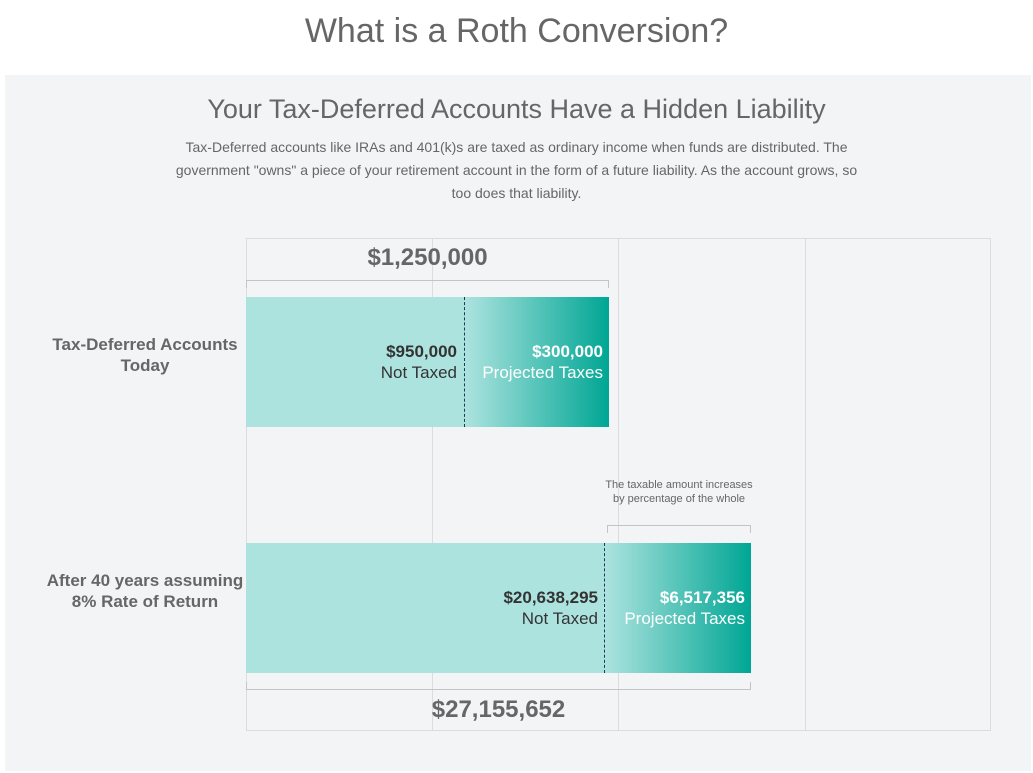 The height and width of the screenshot is (773, 1033). What do you see at coordinates (418, 362) in the screenshot?
I see `segment-label-not-taxed-today: $950,000 Not Taxed` at bounding box center [418, 362].